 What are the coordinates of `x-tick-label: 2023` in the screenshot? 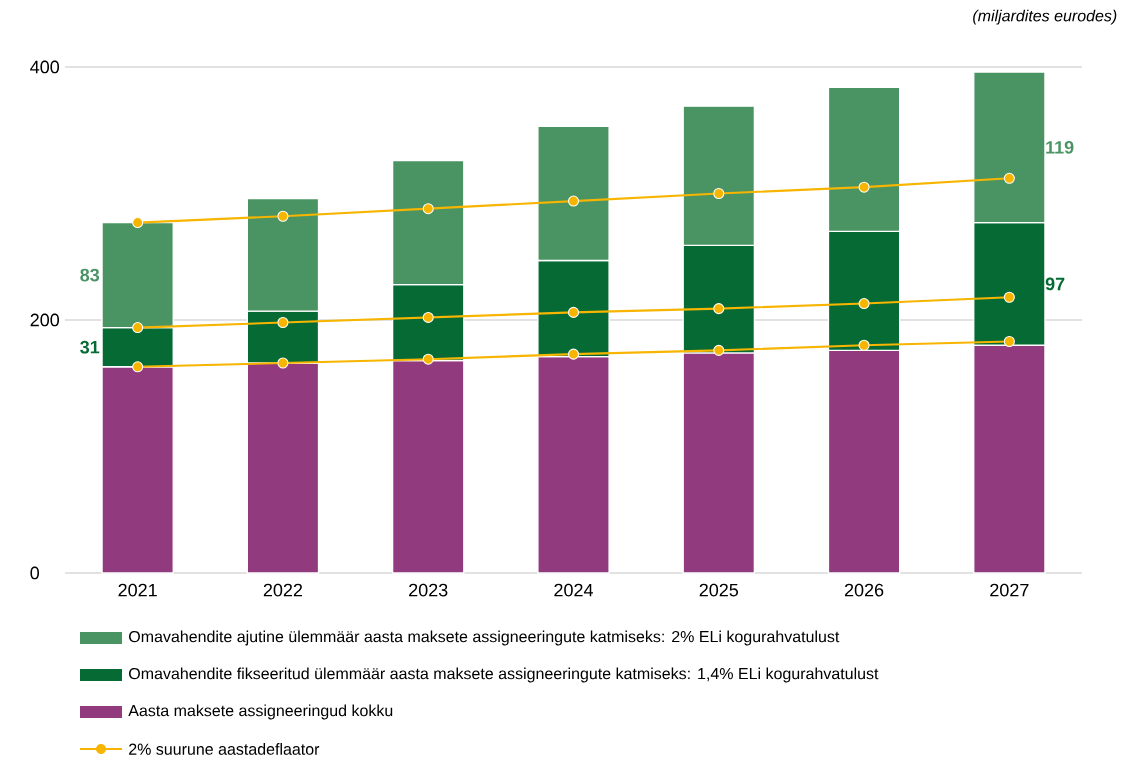 It's located at (428, 590).